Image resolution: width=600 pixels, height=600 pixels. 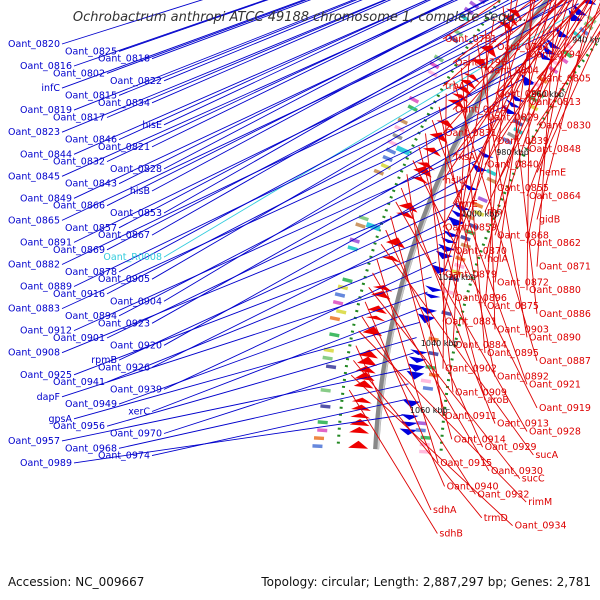 I want to click on gene-label-right: trpA, so click(x=455, y=86).